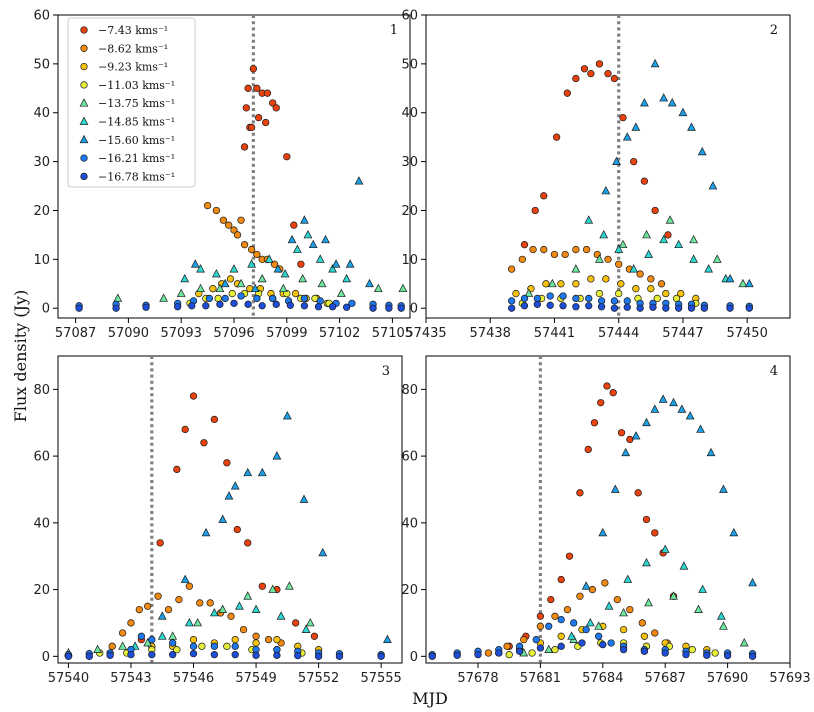  I want to click on legend-label: −16.21 kms⁻¹, so click(136, 158).